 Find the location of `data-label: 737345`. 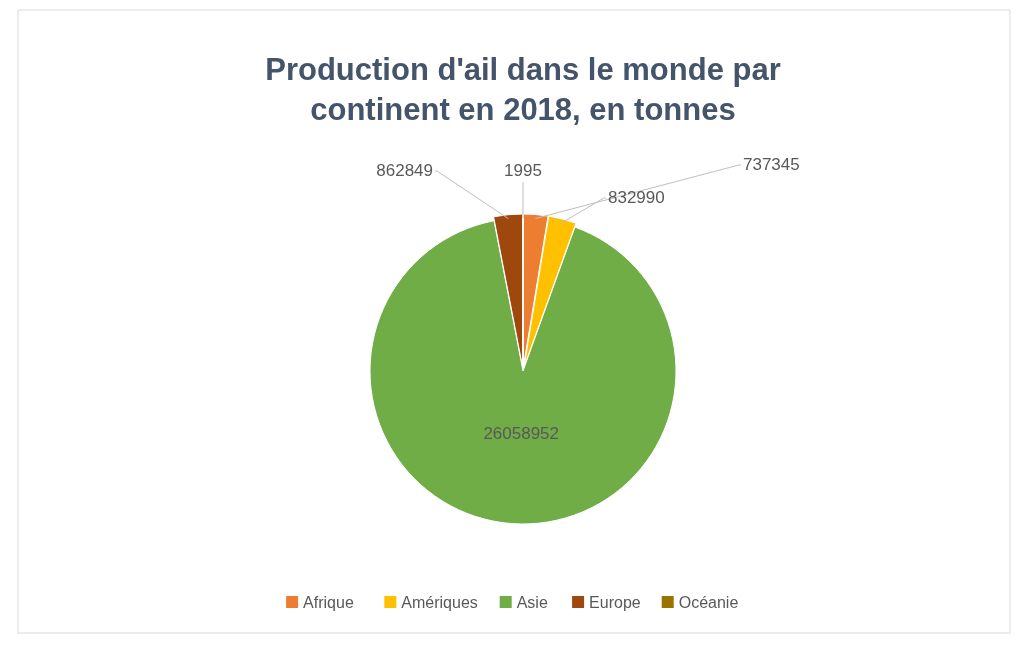

data-label: 737345 is located at coordinates (771, 164).